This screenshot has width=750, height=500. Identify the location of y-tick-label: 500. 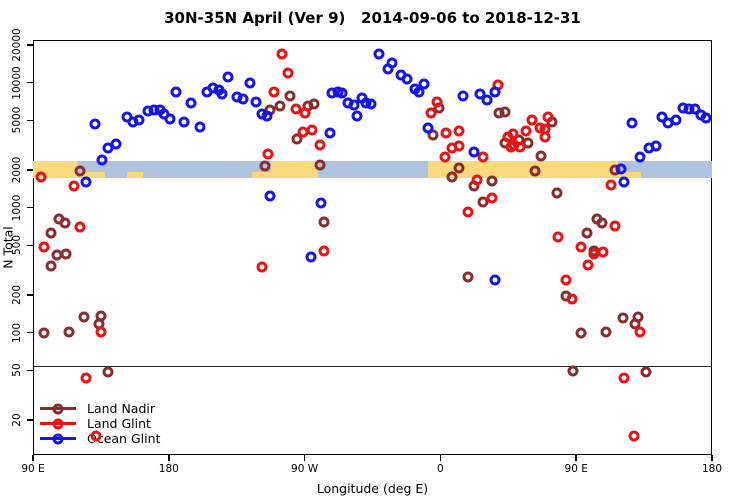
(17, 245).